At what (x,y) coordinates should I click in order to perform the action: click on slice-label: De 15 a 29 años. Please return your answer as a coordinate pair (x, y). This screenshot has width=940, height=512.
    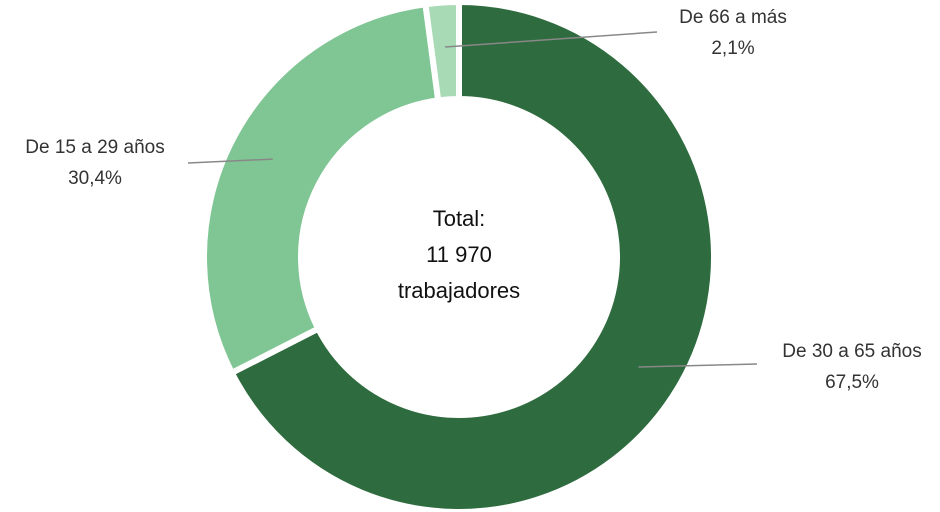
    Looking at the image, I should click on (94, 147).